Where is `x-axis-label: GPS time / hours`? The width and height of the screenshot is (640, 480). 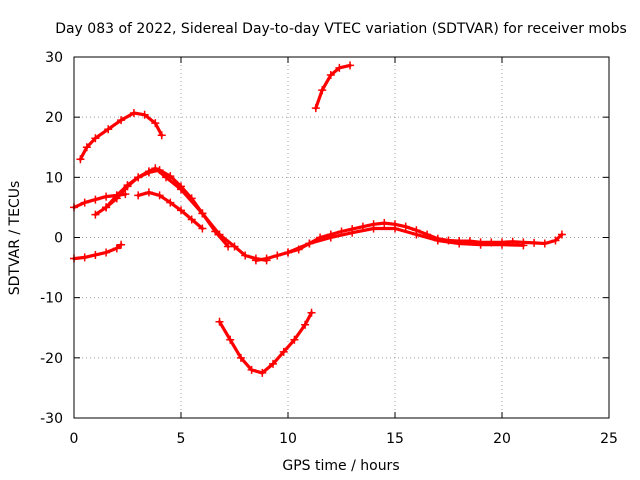 x-axis-label: GPS time / hours is located at coordinates (340, 466).